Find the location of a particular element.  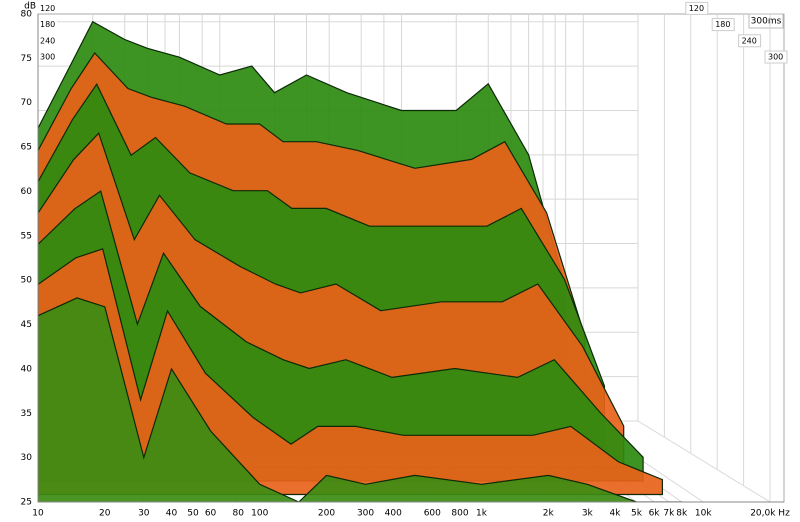

y-tick-label: 55 is located at coordinates (26, 236).